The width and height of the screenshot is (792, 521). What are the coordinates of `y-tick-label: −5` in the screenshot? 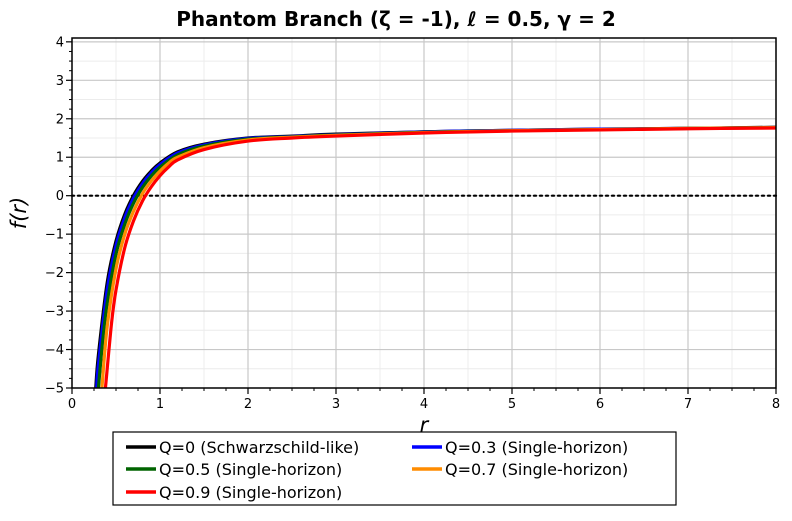 It's located at (54, 389).